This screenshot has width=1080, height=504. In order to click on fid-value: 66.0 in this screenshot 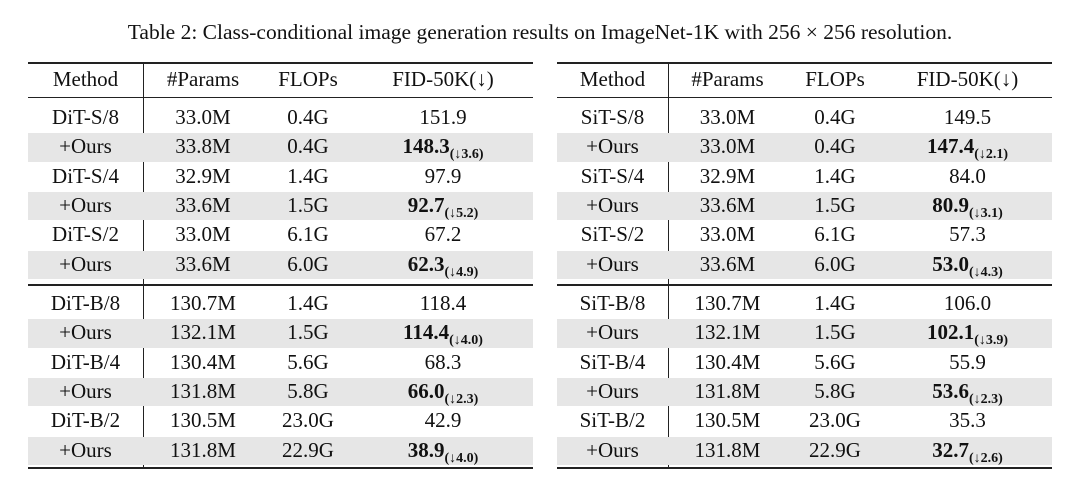, I will do `click(426, 390)`.